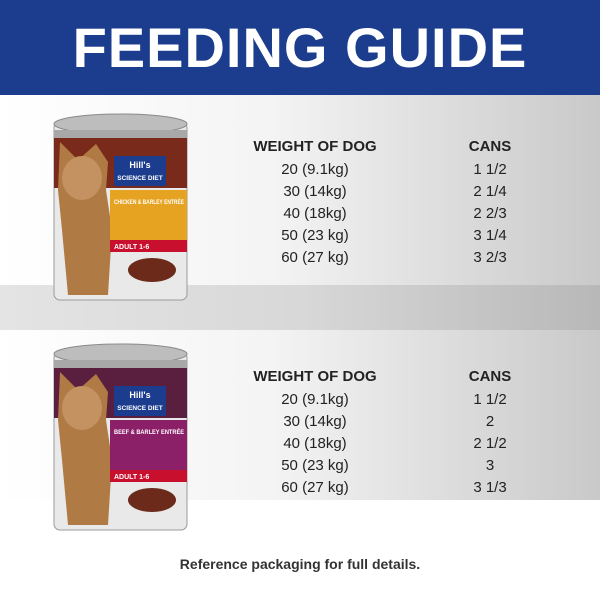 The height and width of the screenshot is (600, 600). Describe the element at coordinates (490, 443) in the screenshot. I see `table-cell: 2 1/2` at that location.